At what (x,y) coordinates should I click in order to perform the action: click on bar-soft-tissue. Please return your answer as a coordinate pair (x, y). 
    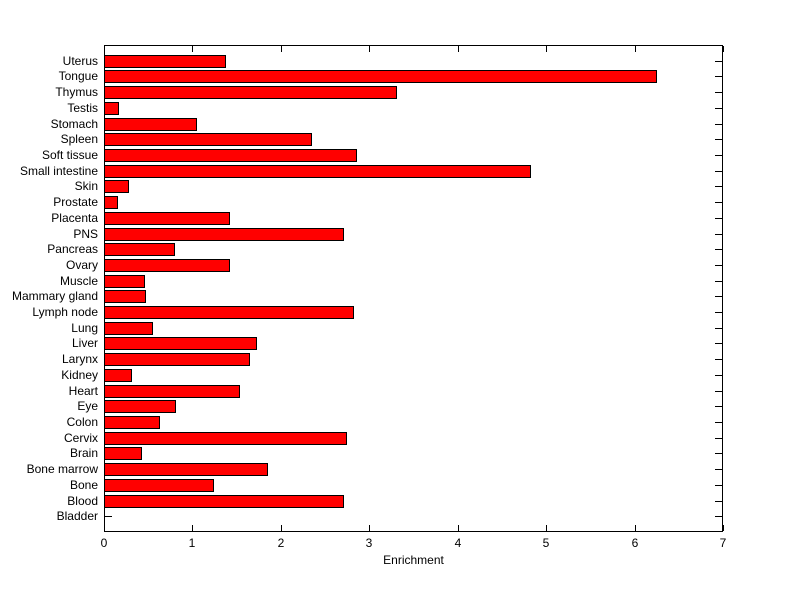
    Looking at the image, I should click on (230, 155).